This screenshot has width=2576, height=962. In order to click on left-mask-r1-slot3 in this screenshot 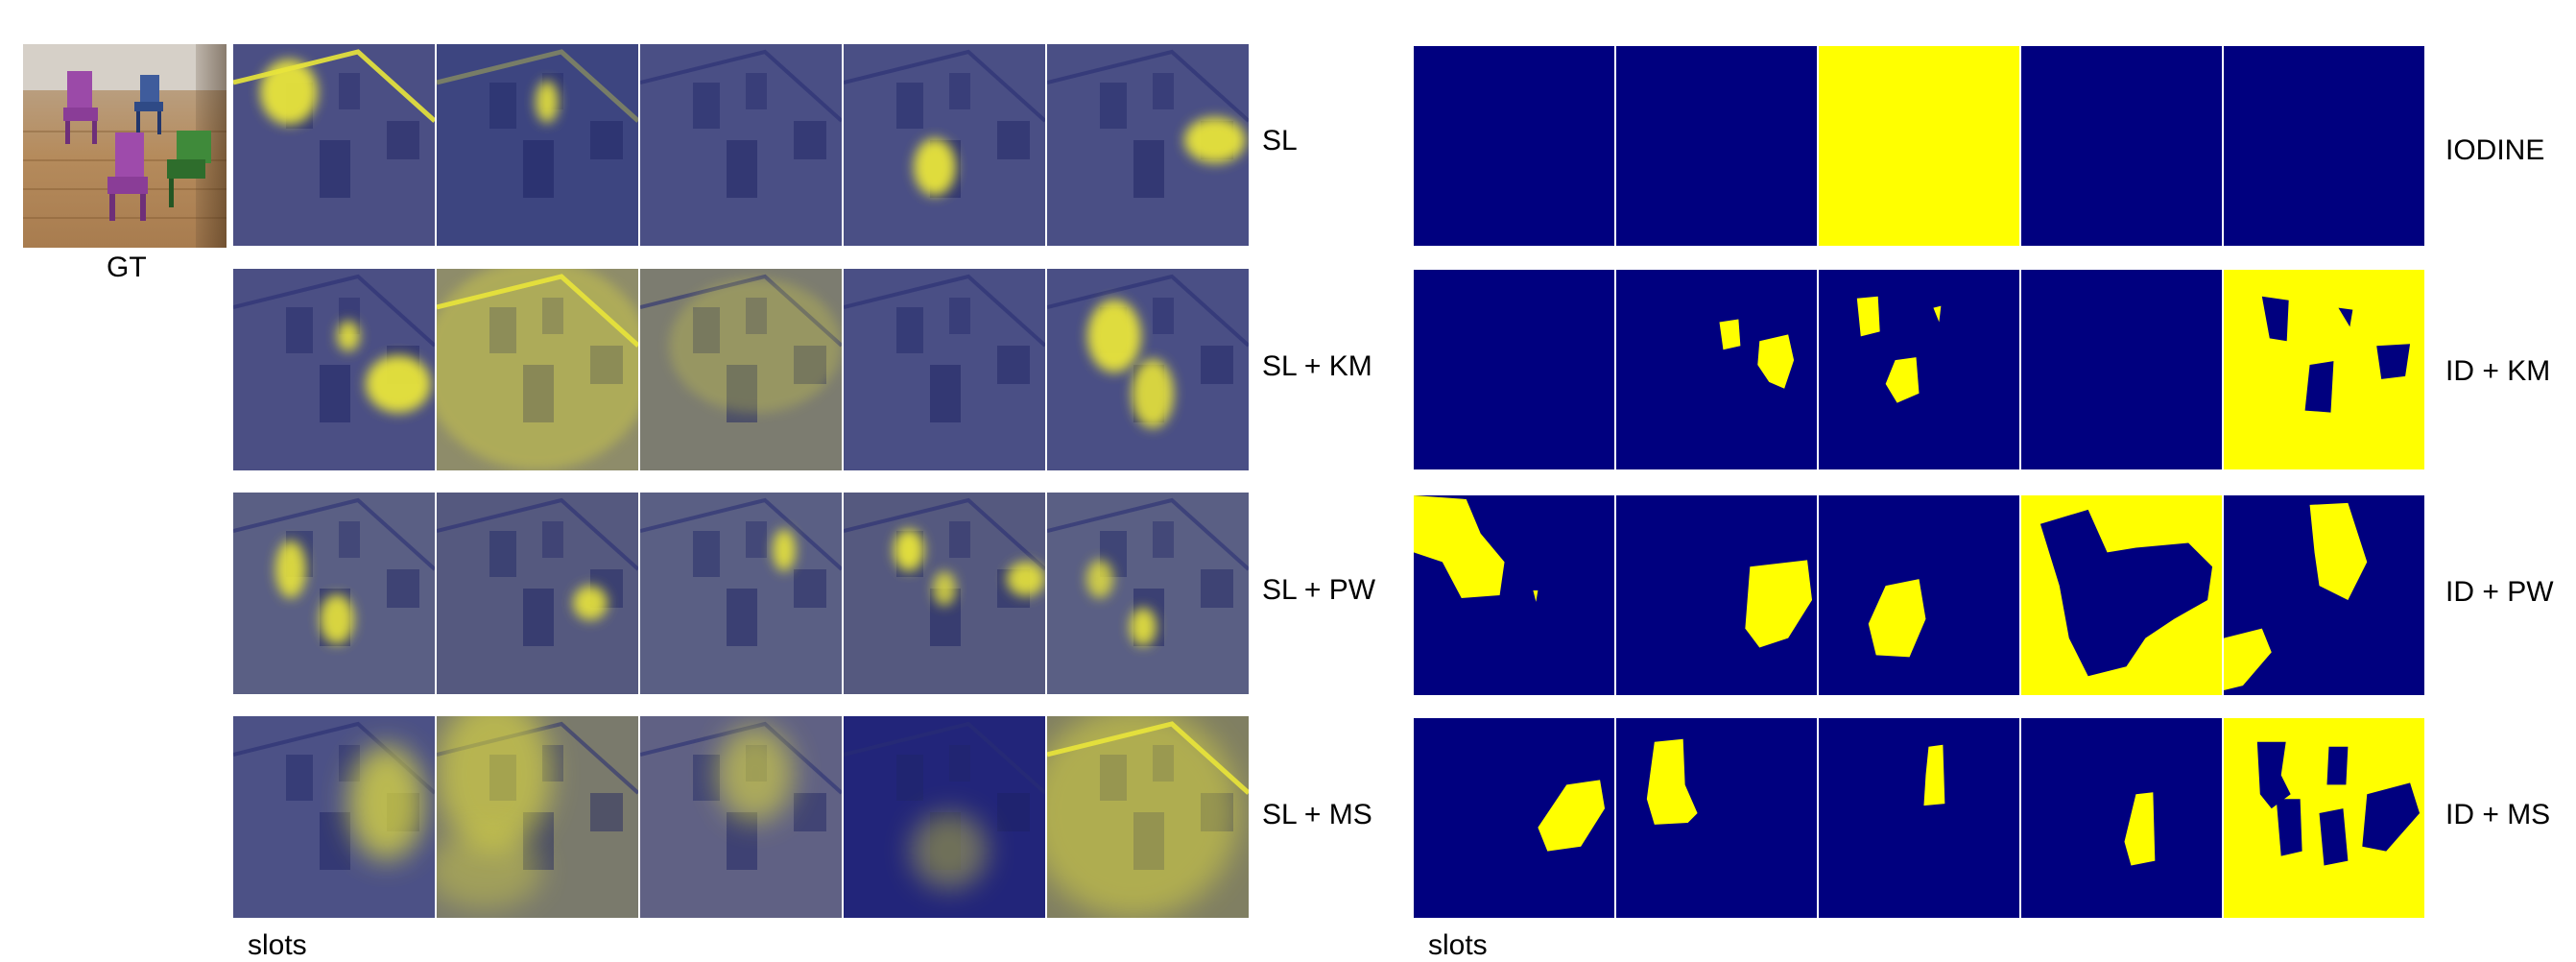, I will do `click(741, 145)`.